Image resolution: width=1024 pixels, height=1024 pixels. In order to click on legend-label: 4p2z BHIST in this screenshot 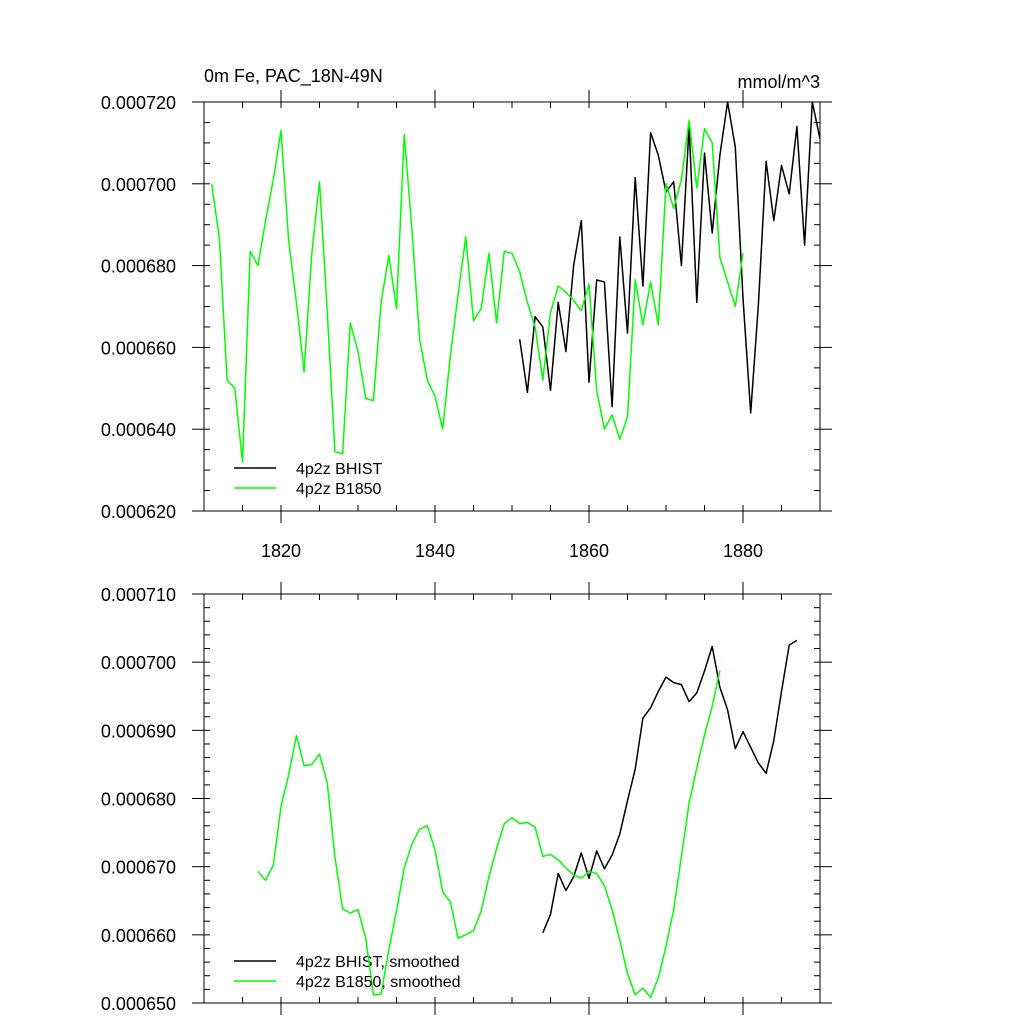, I will do `click(339, 469)`.